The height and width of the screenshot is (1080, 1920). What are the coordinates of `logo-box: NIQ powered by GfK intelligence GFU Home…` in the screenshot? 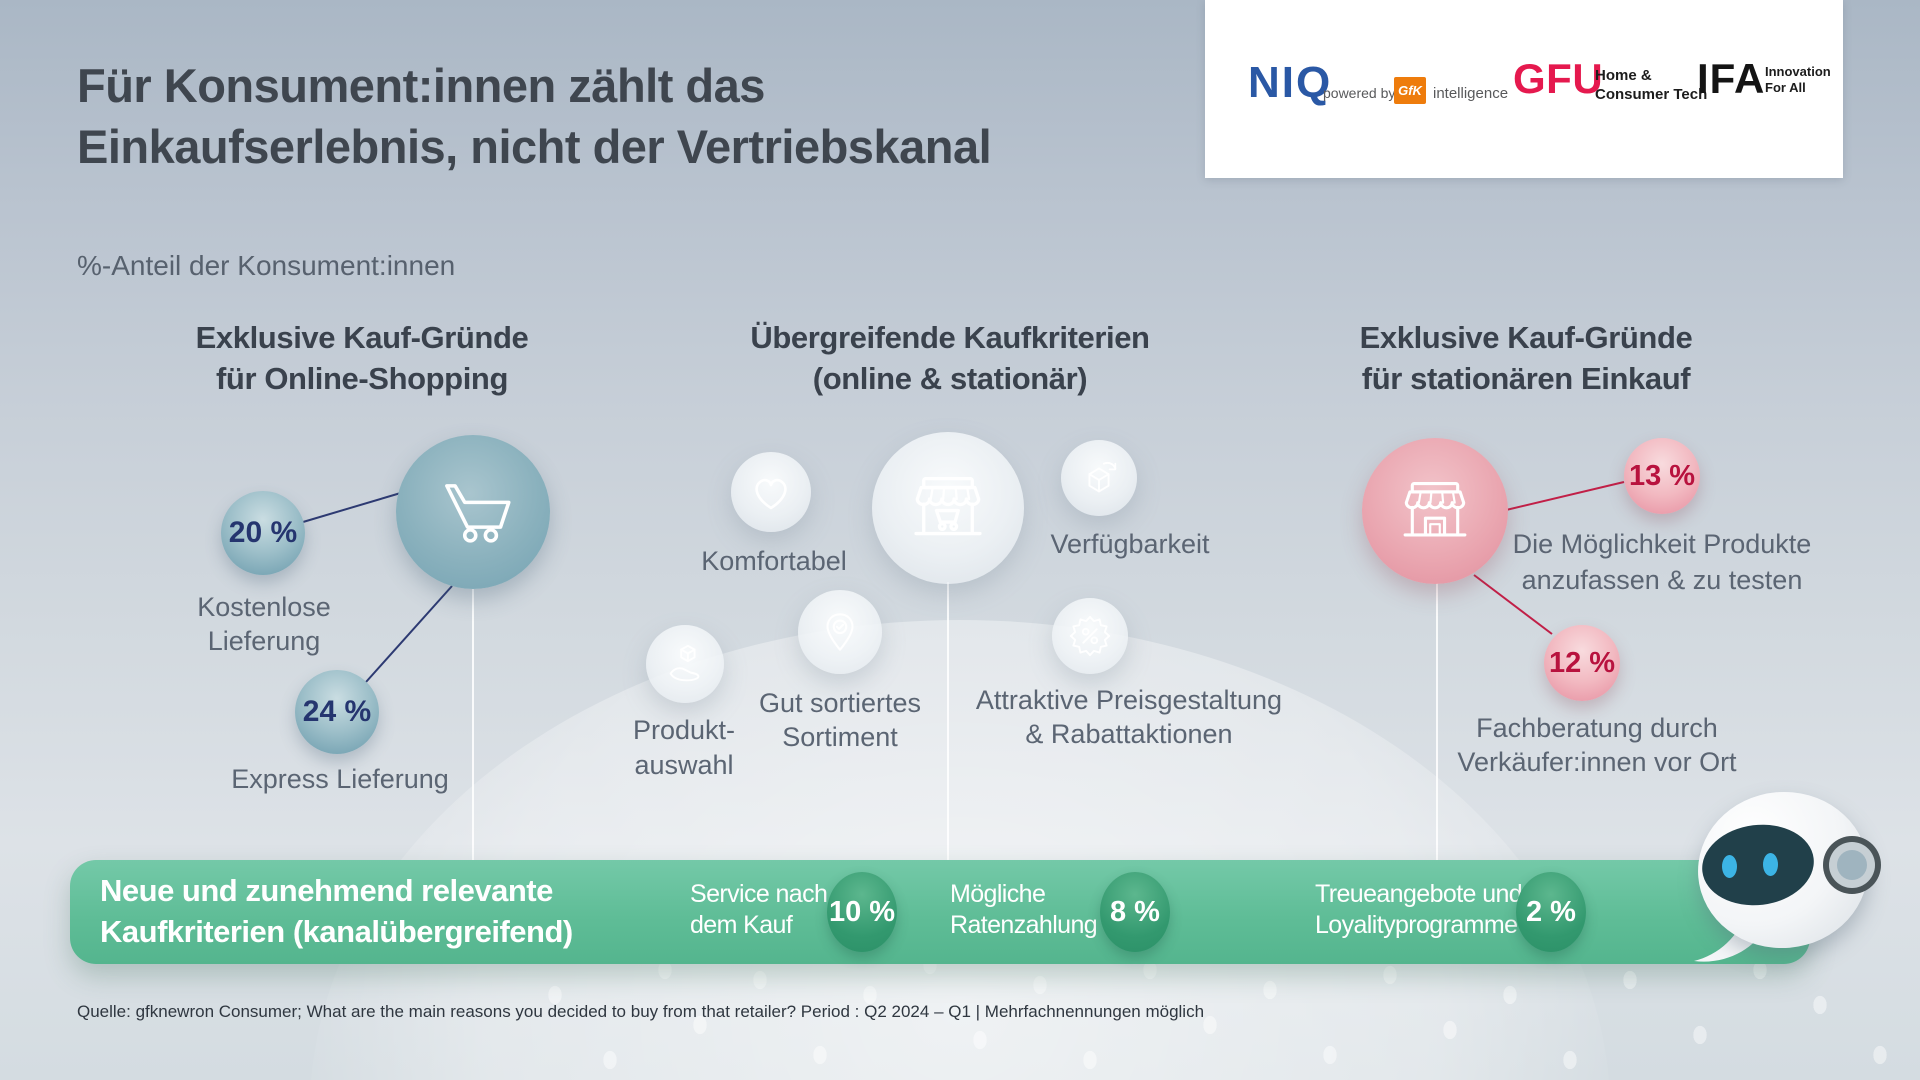 It's located at (1524, 89).